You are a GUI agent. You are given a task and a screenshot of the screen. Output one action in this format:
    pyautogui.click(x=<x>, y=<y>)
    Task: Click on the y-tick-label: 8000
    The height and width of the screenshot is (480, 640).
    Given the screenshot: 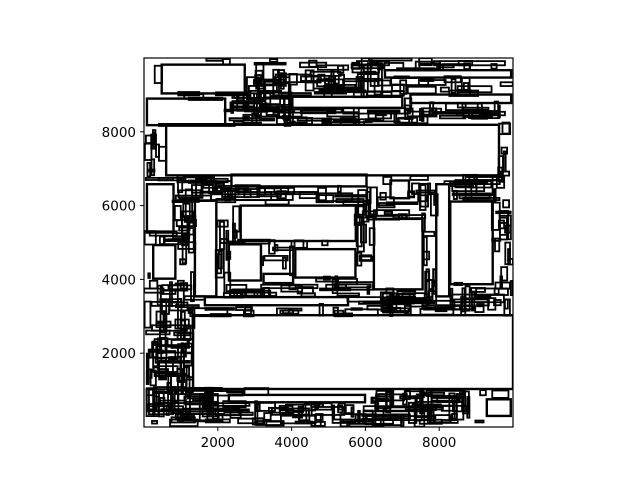 What is the action you would take?
    pyautogui.click(x=119, y=133)
    